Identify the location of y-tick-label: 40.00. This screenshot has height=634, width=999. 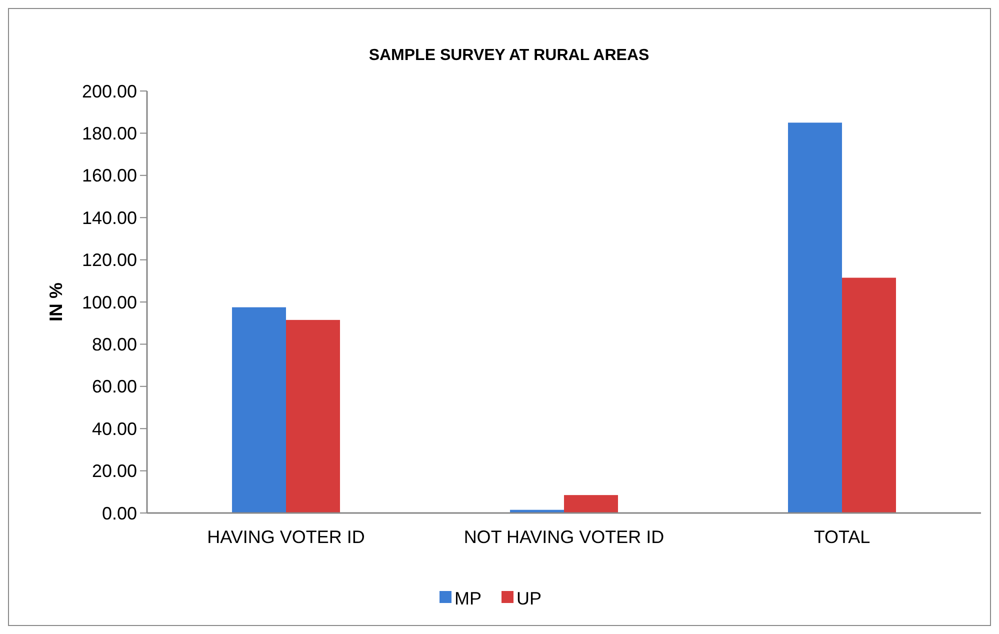
(114, 428).